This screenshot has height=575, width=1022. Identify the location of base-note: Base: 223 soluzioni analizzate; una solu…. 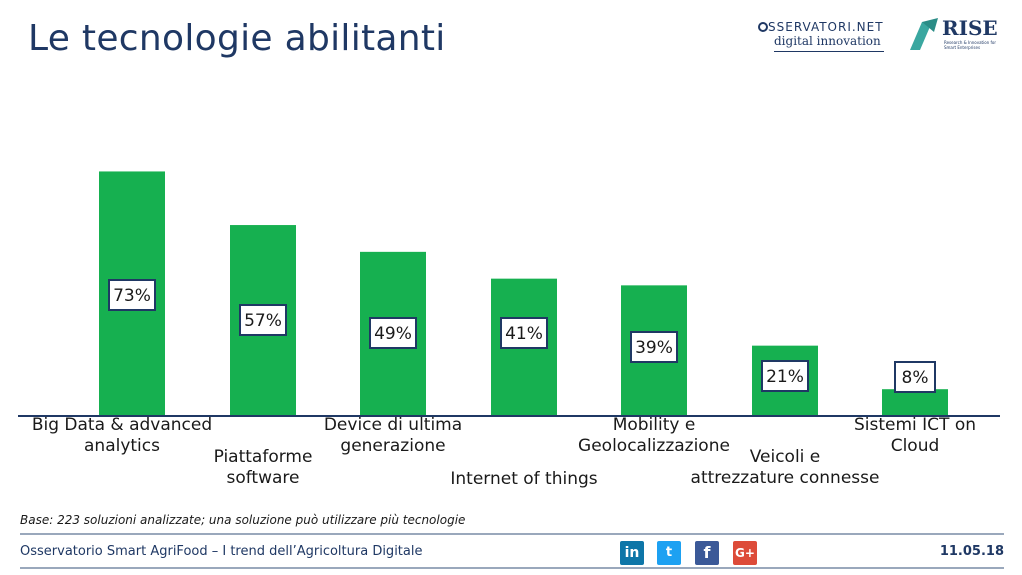
(243, 520).